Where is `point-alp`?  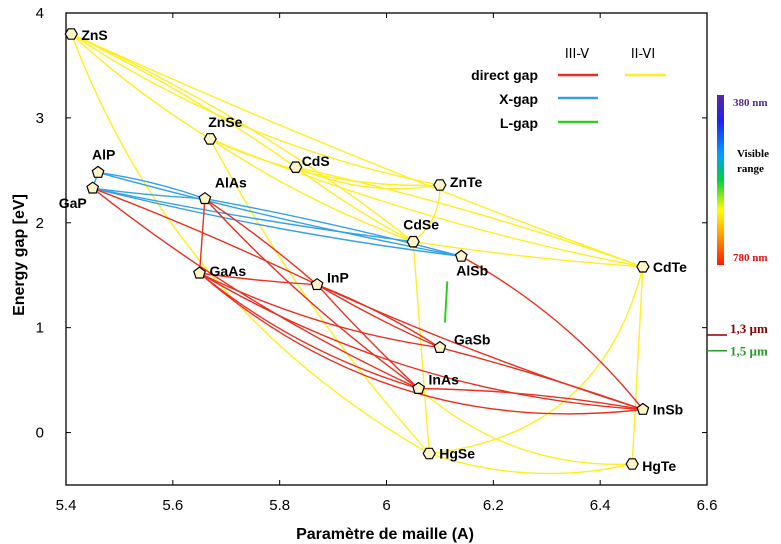
point-alp is located at coordinates (98, 171).